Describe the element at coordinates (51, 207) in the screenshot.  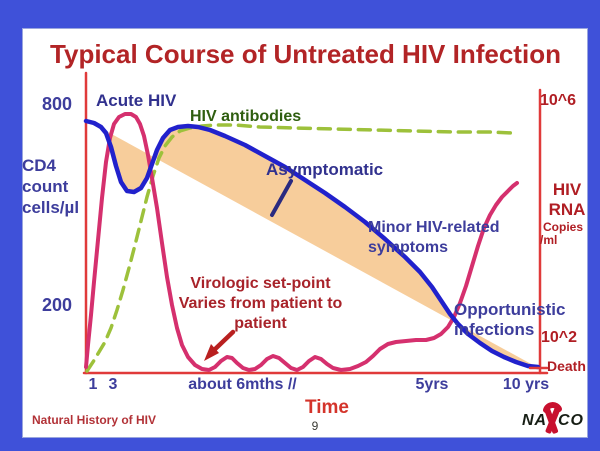
I see `cd4-axis-label-line3: cells/µl` at that location.